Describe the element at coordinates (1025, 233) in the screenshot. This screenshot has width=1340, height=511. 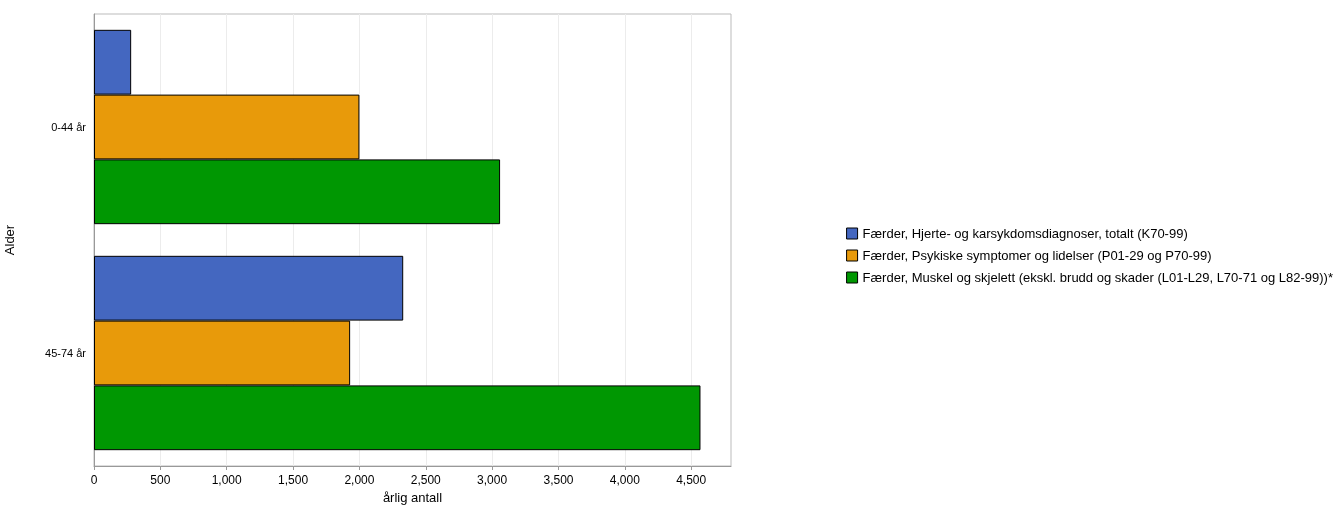
I see `legend-label: Færder, Hjerte- og karsykdomsdiagnoser, totalt (K70-99)` at that location.